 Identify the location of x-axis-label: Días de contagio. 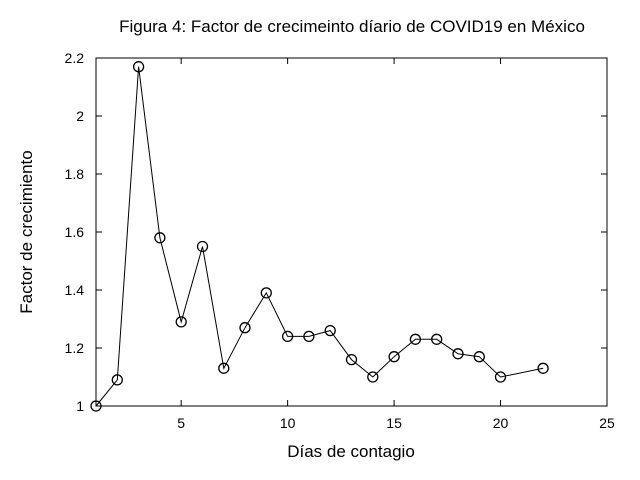
(351, 451).